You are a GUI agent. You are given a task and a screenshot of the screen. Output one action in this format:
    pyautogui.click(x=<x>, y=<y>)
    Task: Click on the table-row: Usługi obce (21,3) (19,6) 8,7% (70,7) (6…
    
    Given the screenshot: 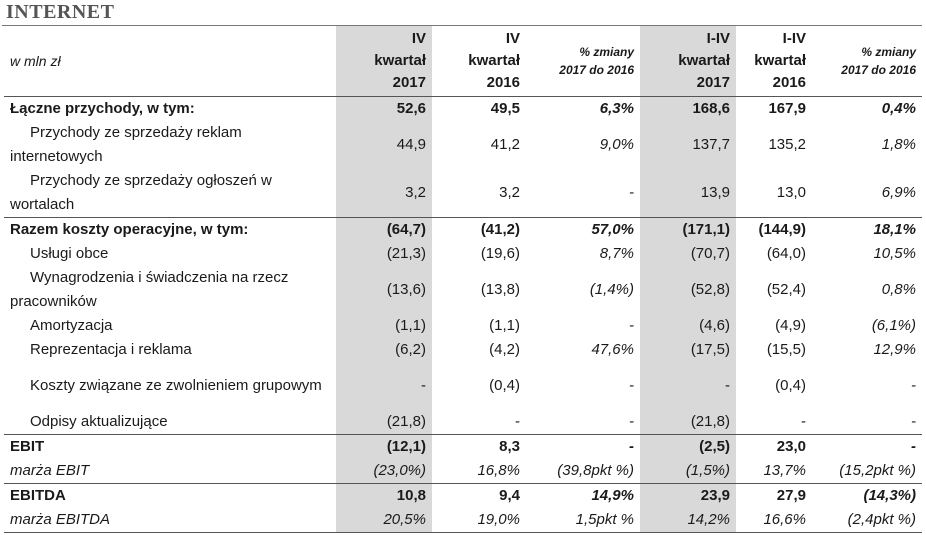 What is the action you would take?
    pyautogui.click(x=463, y=253)
    